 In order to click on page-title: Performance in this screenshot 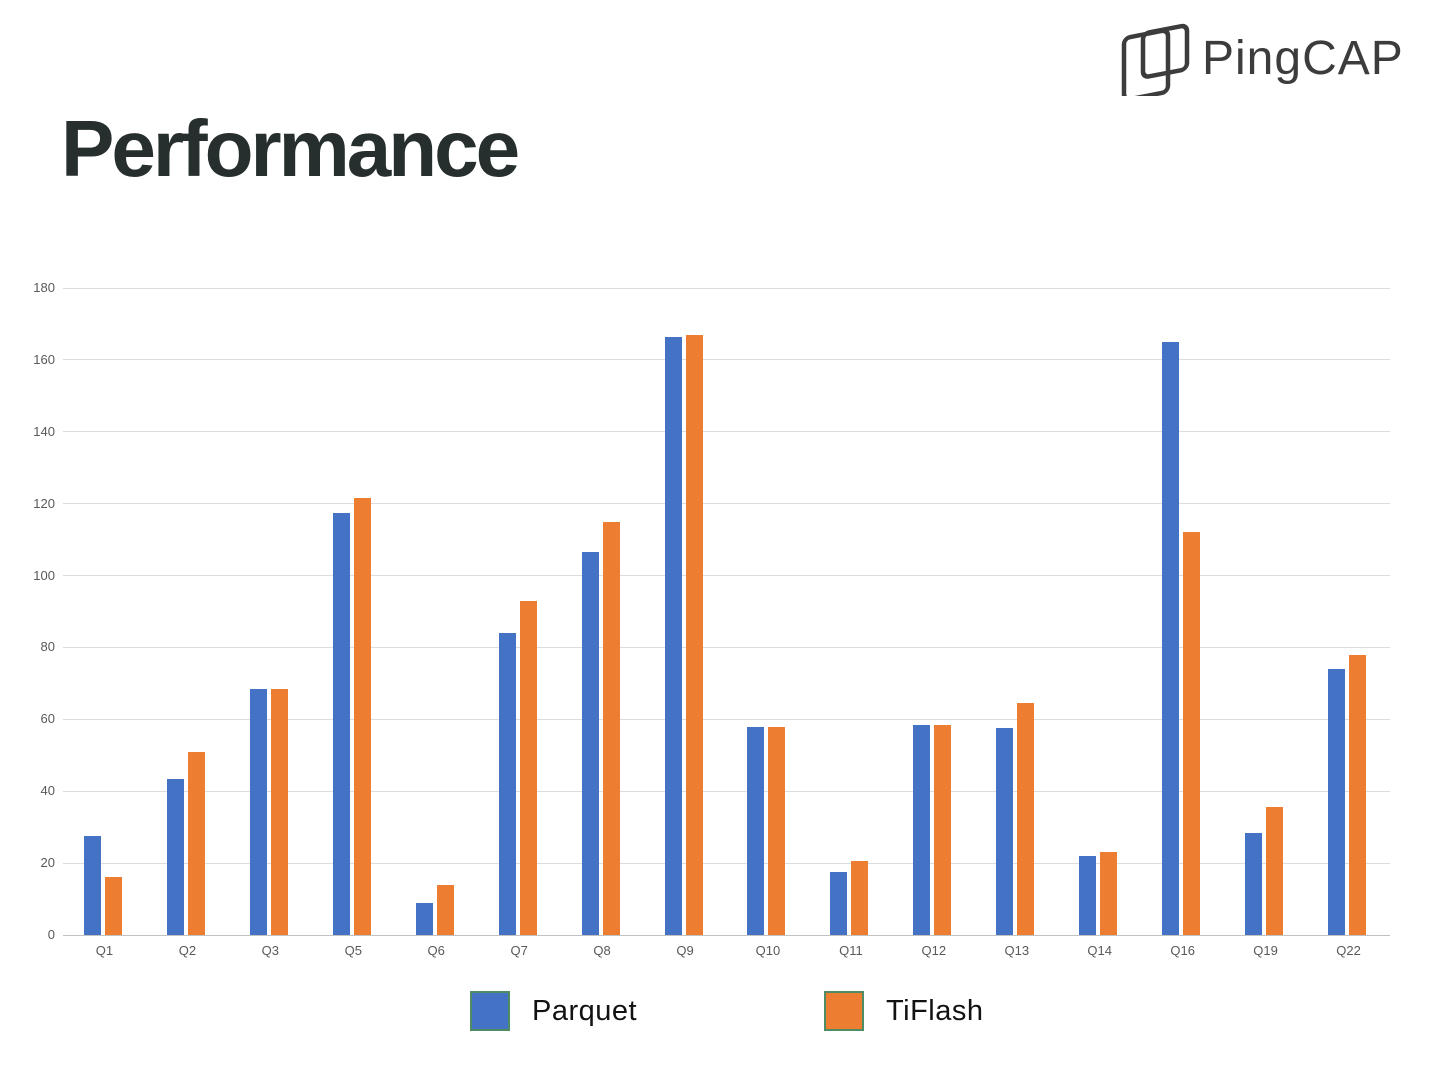, I will do `click(290, 148)`.